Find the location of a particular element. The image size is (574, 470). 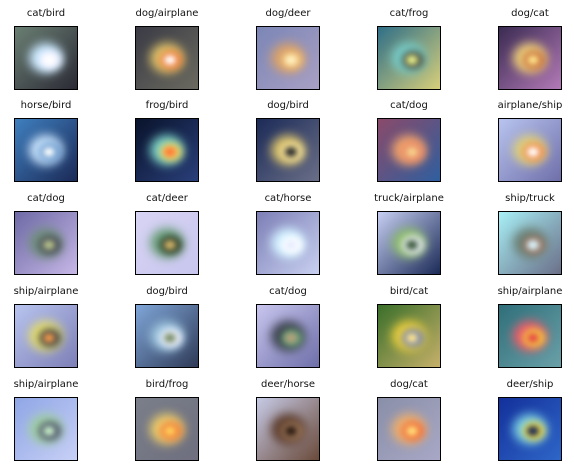

grid-cell: bird/cat is located at coordinates (409, 326).